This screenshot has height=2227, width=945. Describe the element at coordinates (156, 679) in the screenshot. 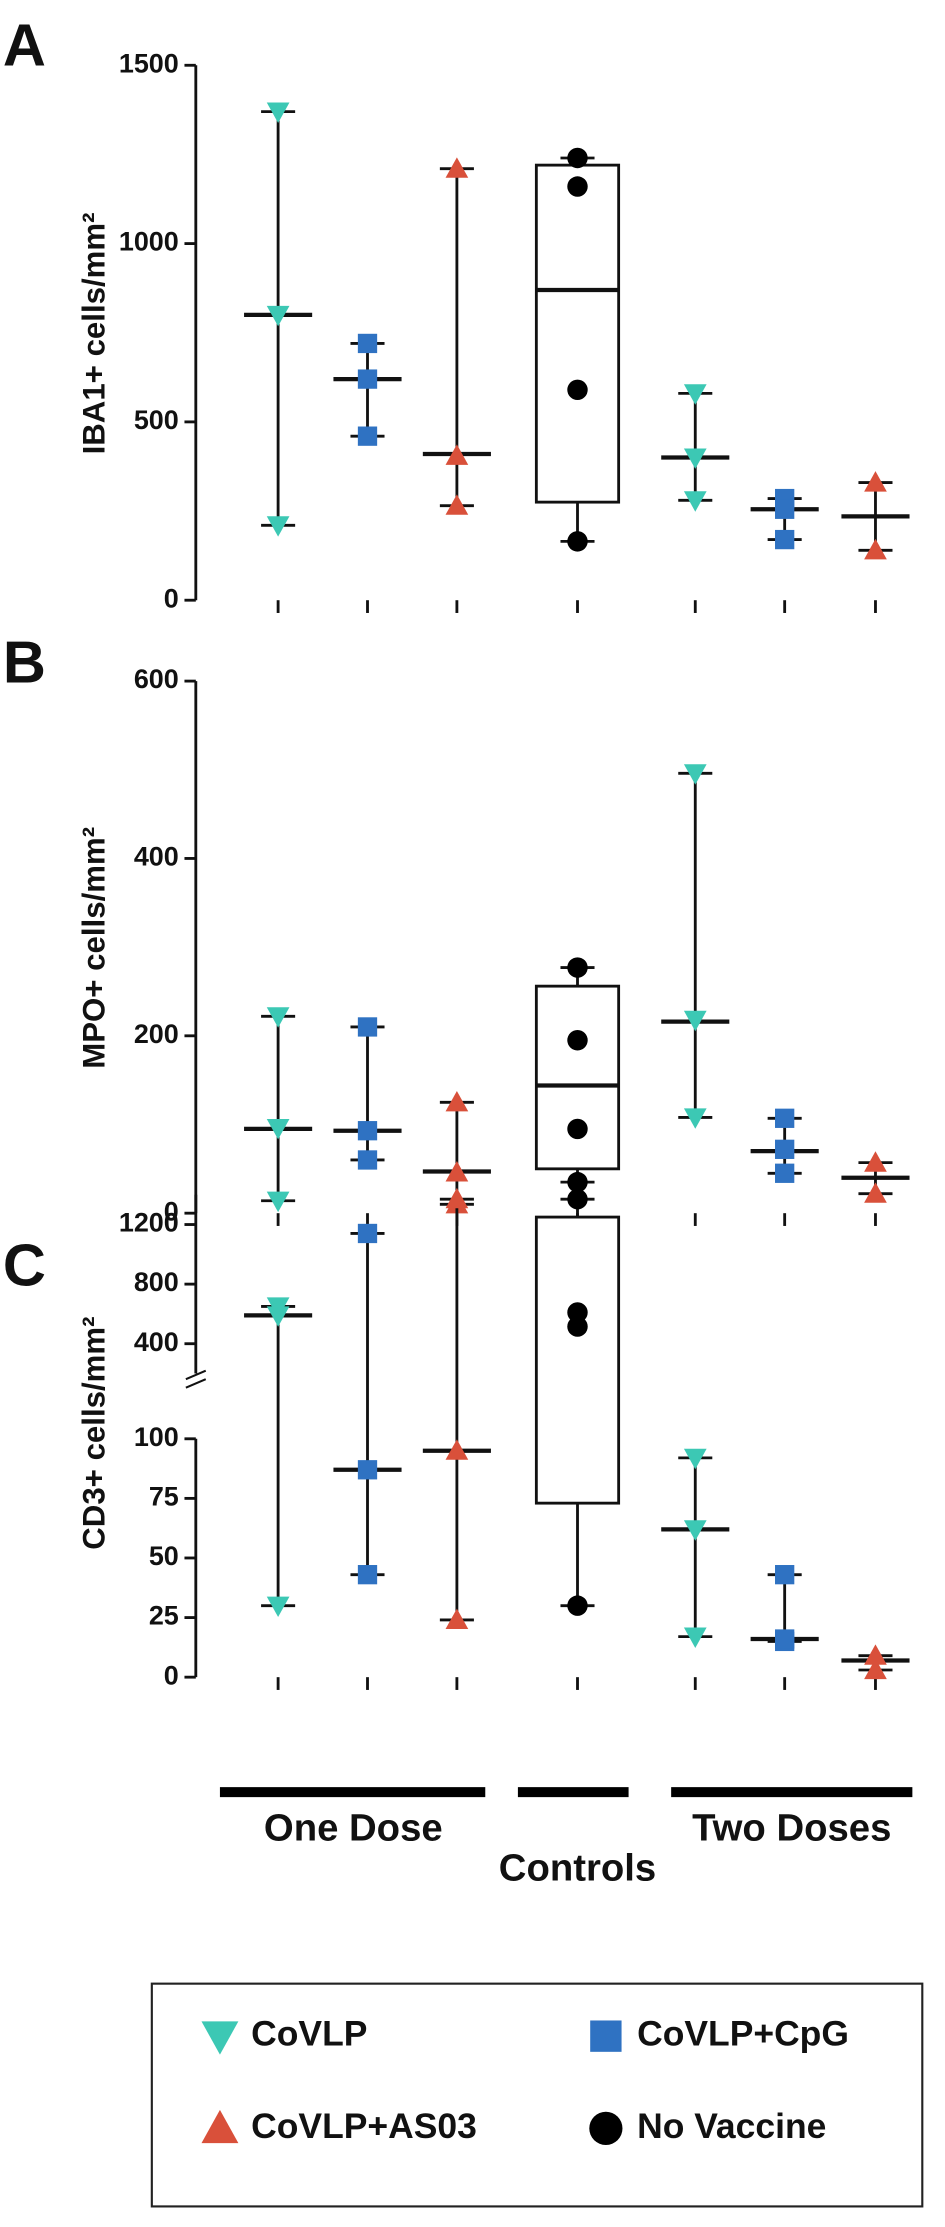

I see `y-tick-label: 600` at that location.